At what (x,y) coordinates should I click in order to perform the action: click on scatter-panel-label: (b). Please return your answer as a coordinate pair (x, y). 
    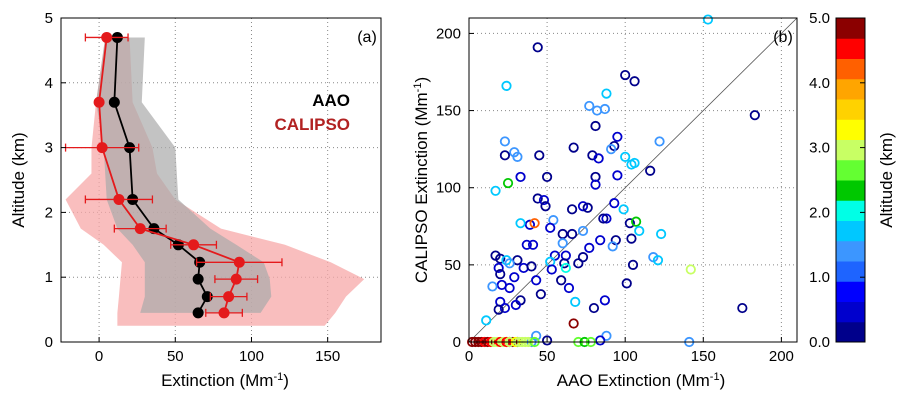
    Looking at the image, I should click on (783, 37).